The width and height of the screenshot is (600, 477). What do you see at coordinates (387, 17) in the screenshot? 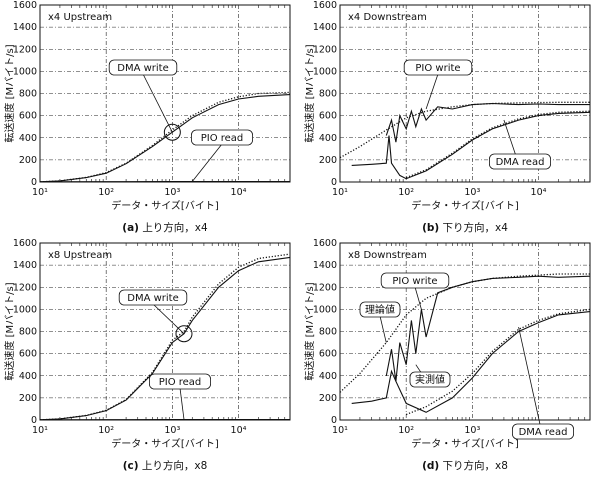
I see `panel-title: x4 Downstream` at bounding box center [387, 17].